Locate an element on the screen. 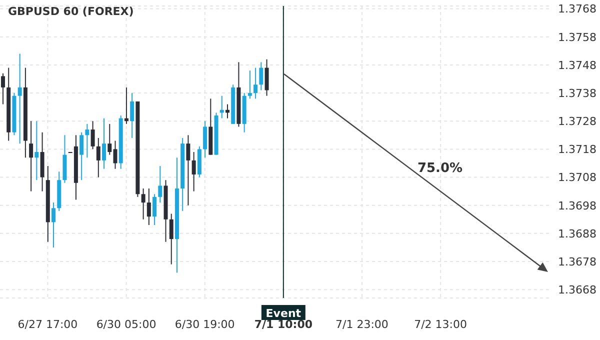 The width and height of the screenshot is (600, 340). x-tick-label: 6/30 05:00 is located at coordinates (126, 324).